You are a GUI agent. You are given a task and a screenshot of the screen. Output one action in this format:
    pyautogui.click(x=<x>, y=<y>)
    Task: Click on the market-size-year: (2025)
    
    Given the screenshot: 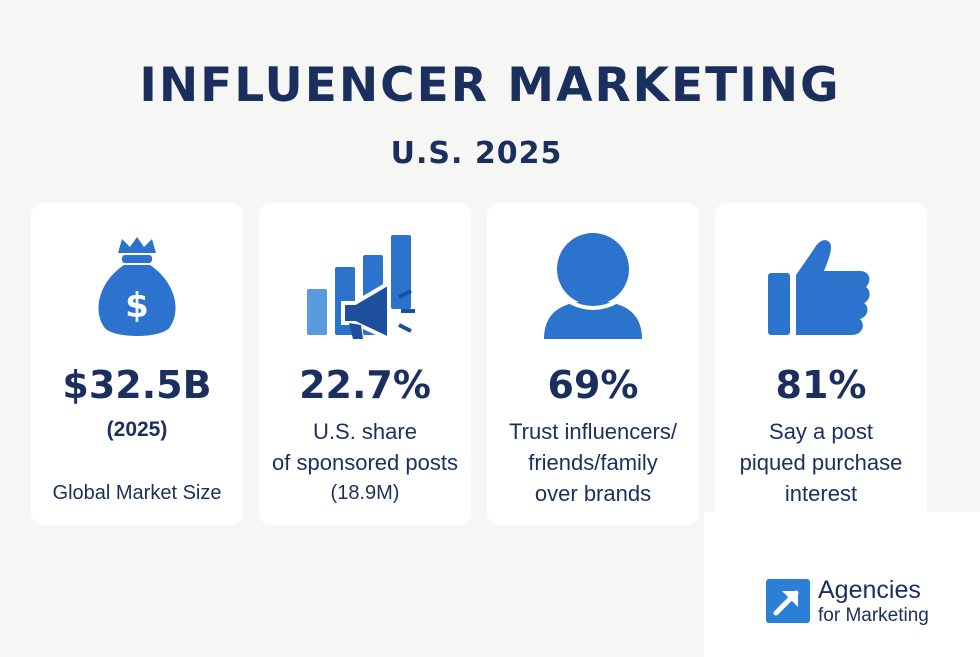 What is the action you would take?
    pyautogui.click(x=137, y=429)
    